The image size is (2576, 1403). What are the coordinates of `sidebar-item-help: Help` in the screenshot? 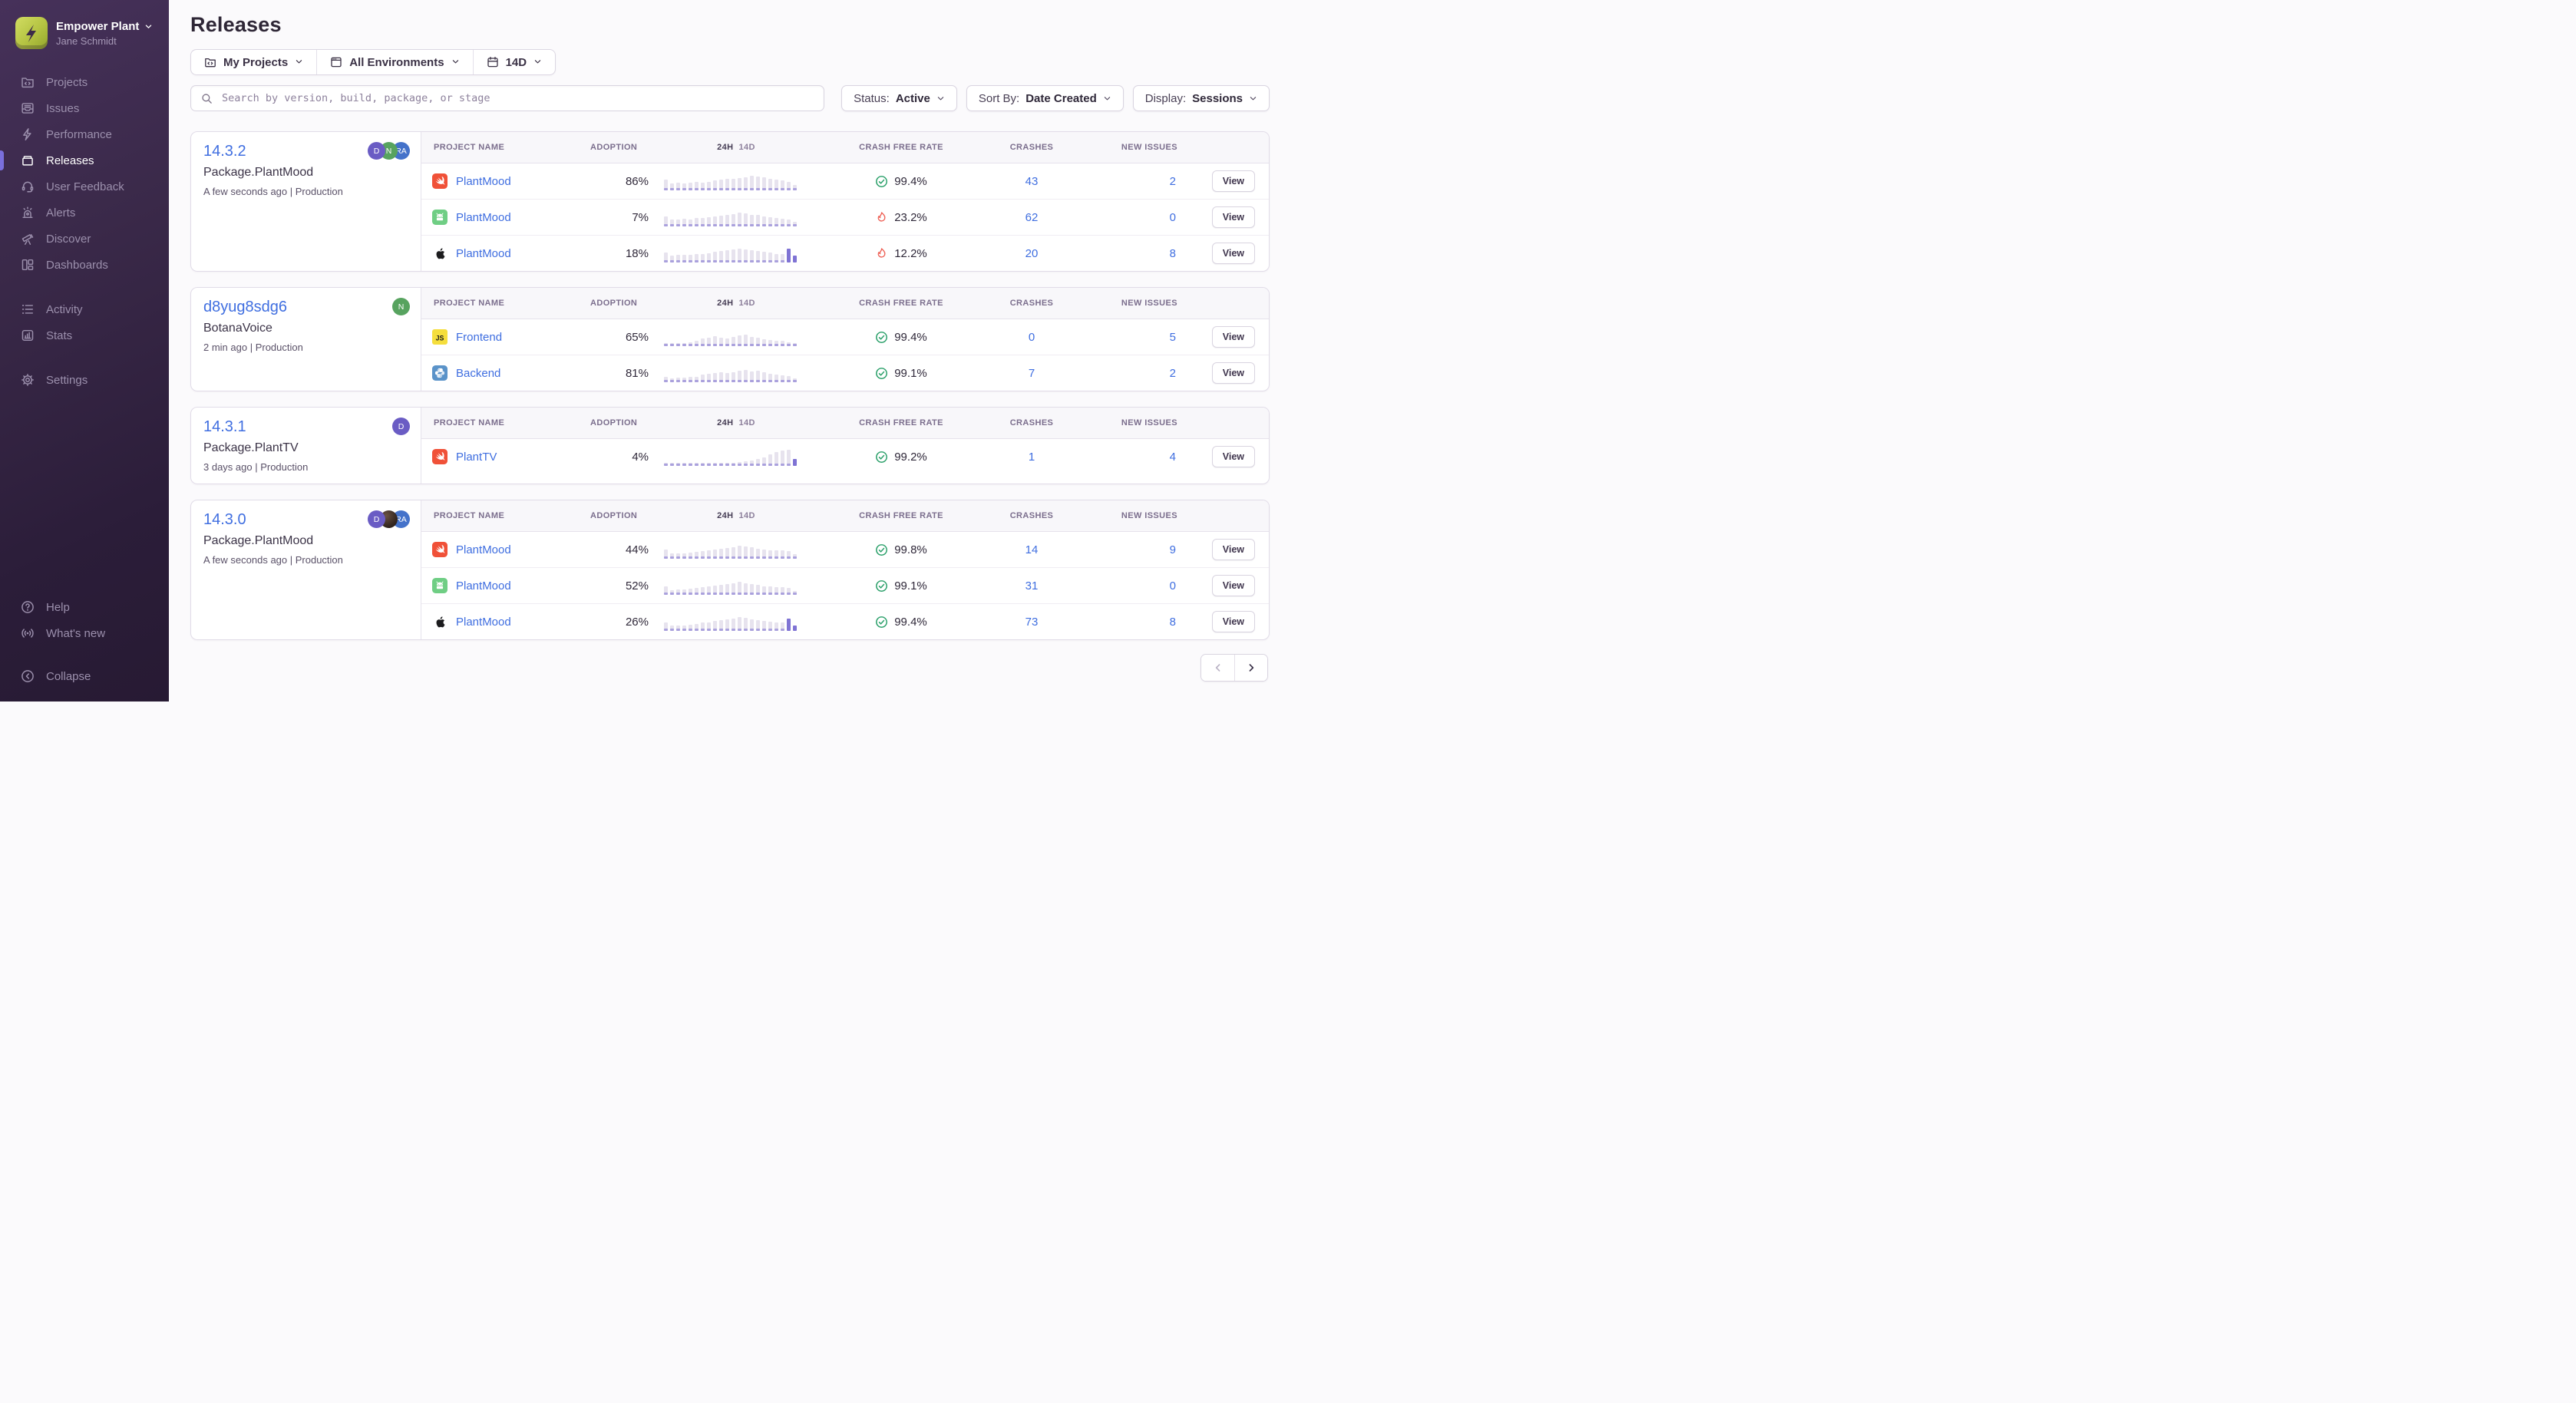 It's located at (84, 607).